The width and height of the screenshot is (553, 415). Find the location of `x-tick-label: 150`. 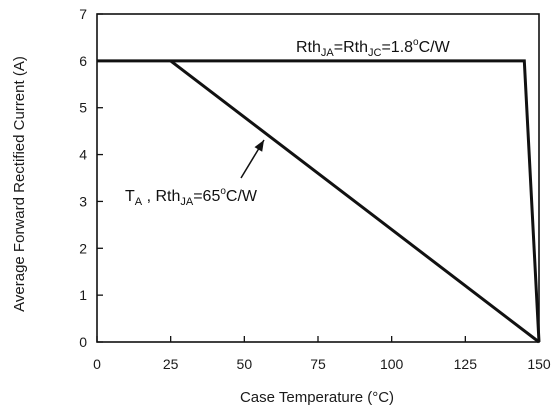

x-tick-label: 150 is located at coordinates (539, 364).